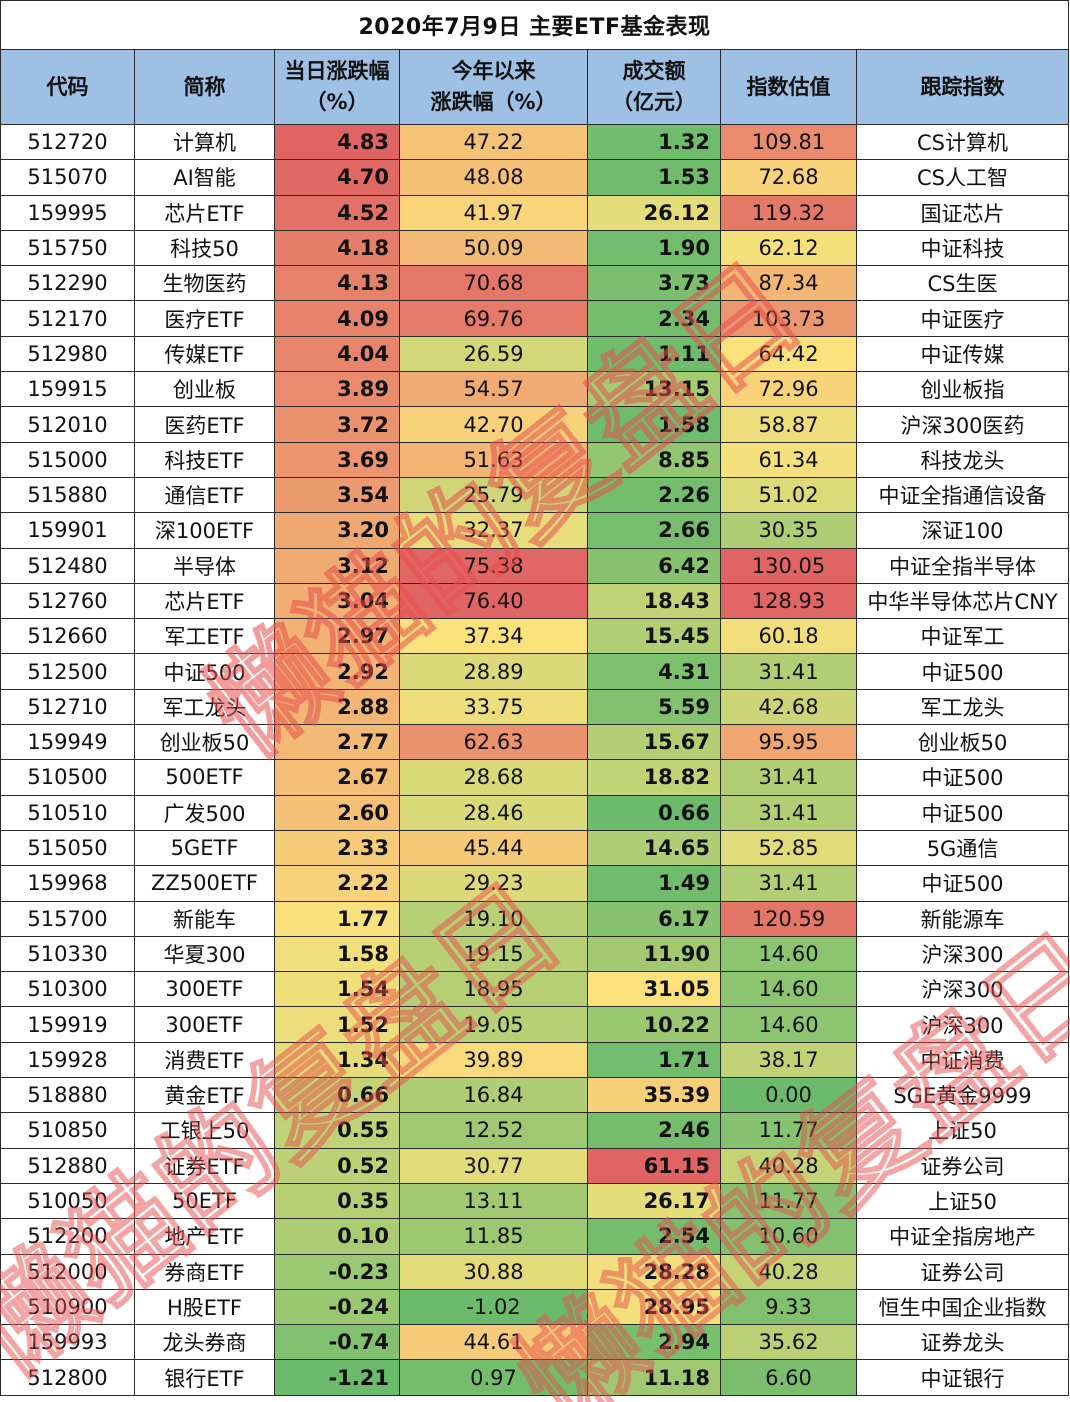 The image size is (1070, 1402). What do you see at coordinates (493, 1307) in the screenshot?
I see `cell-ytd-change: -1.02` at bounding box center [493, 1307].